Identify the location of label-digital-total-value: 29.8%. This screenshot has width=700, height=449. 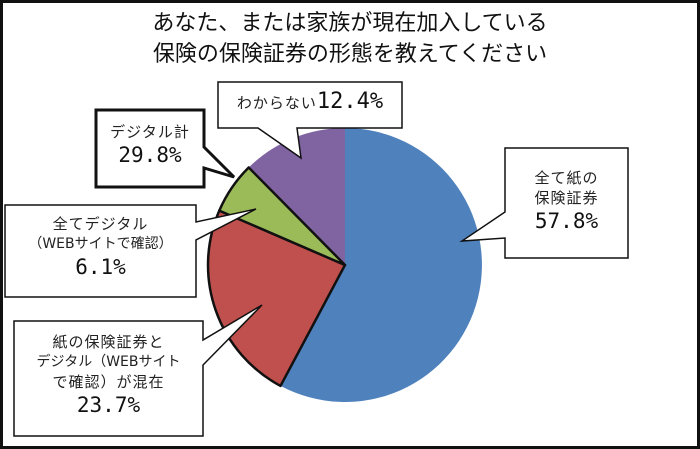
(150, 155).